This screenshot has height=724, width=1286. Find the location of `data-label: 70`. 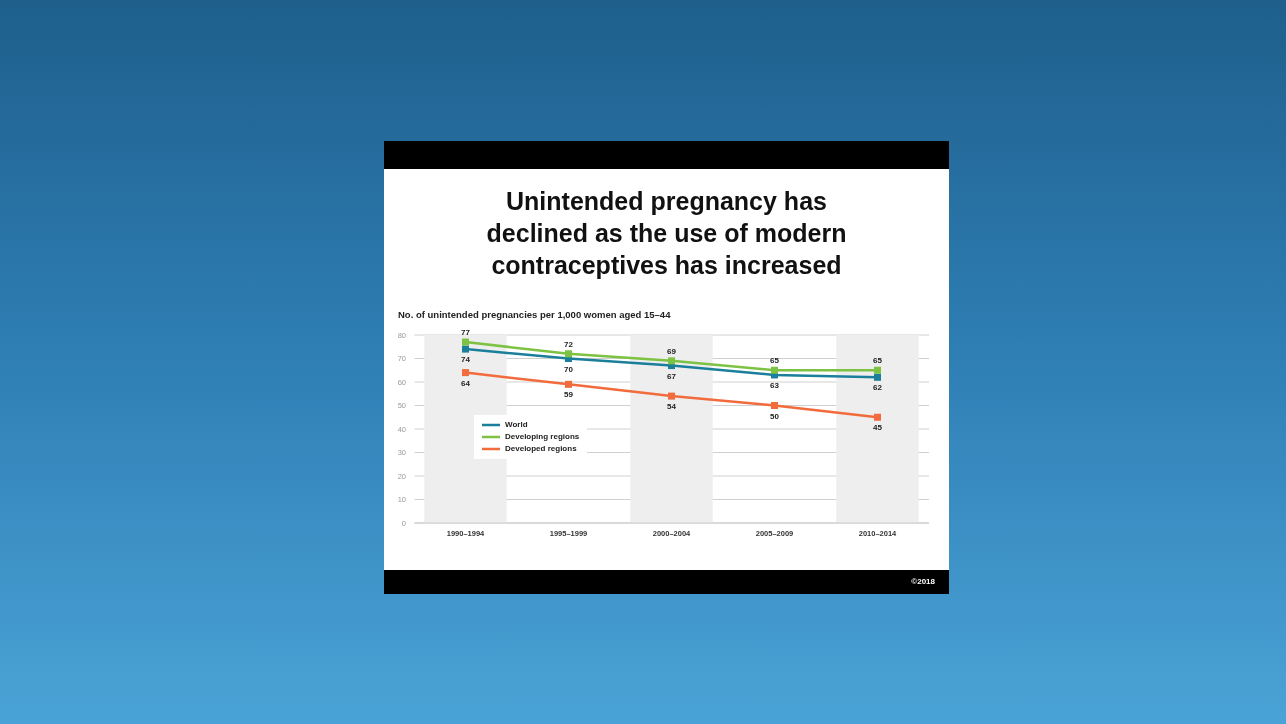

data-label: 70 is located at coordinates (569, 369).